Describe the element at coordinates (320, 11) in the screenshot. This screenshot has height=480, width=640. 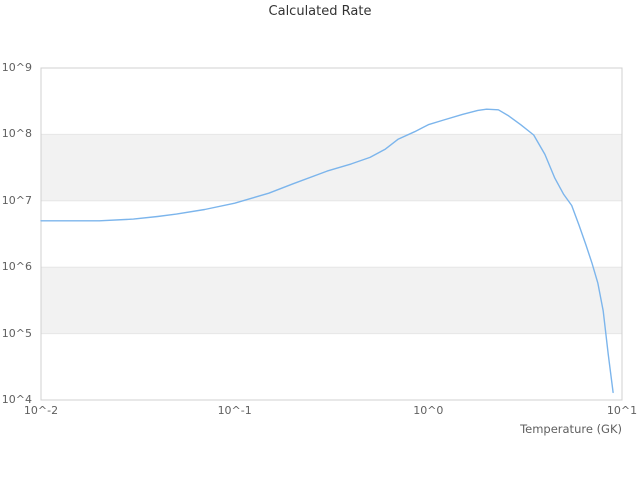
I see `chart-title: Calculated Rate` at that location.